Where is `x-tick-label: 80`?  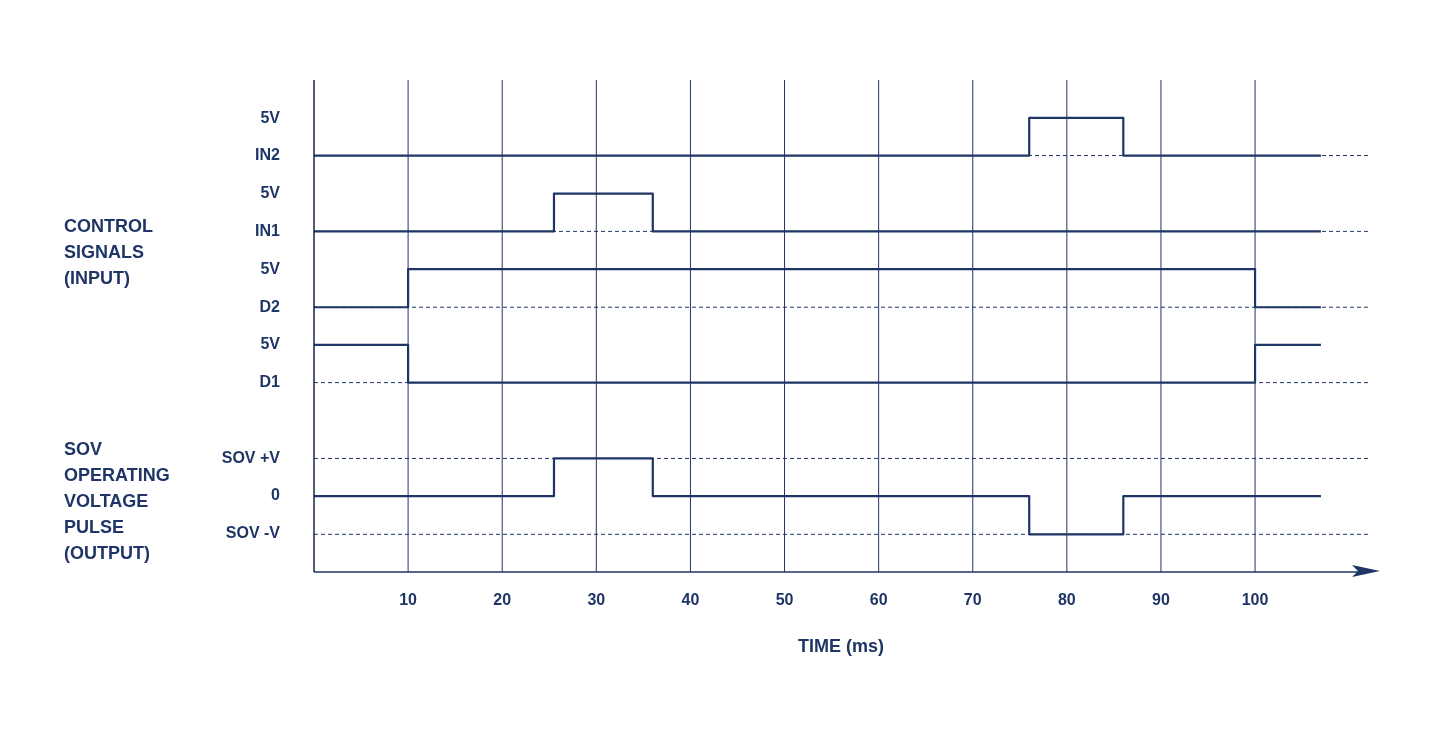 x-tick-label: 80 is located at coordinates (1066, 600).